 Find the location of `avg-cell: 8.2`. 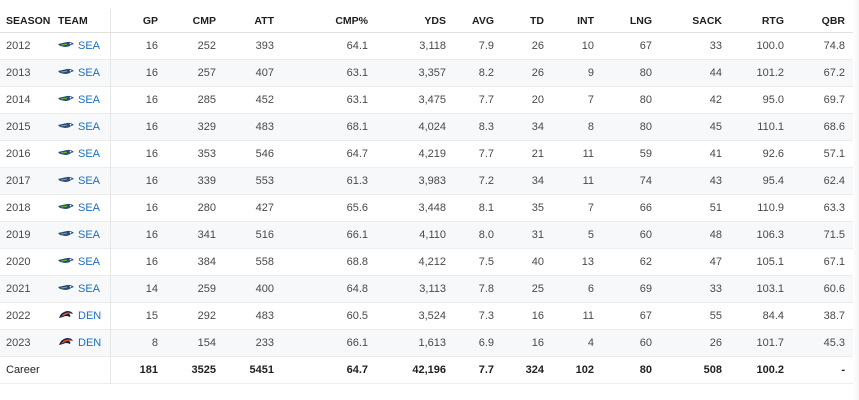

avg-cell: 8.2 is located at coordinates (478, 73).